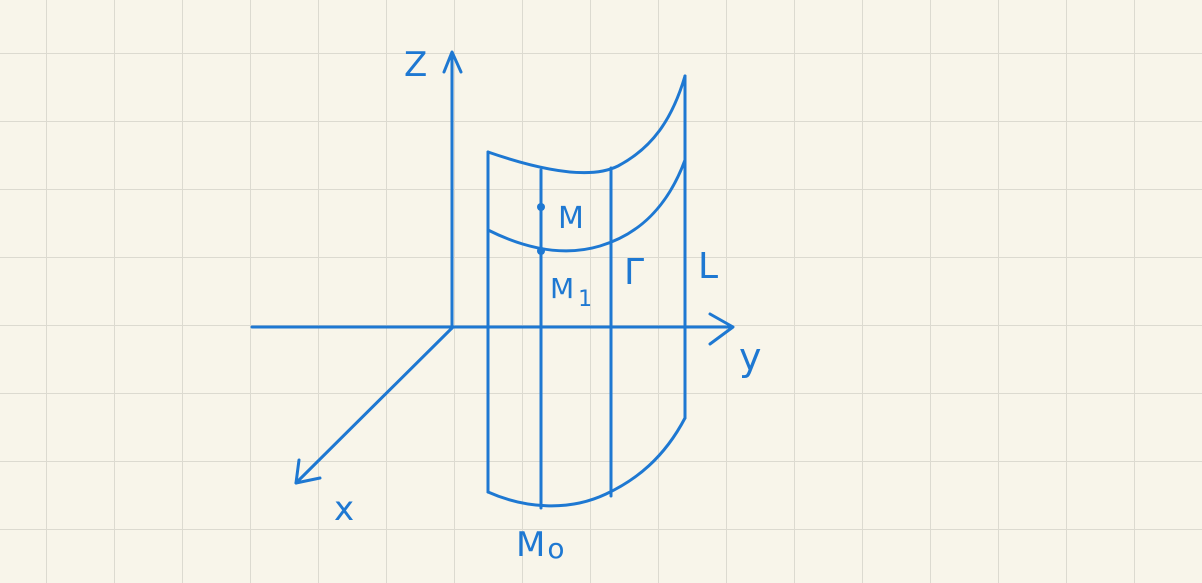 This screenshot has width=1202, height=583. I want to click on y-axis-arrowhead, so click(721, 329).